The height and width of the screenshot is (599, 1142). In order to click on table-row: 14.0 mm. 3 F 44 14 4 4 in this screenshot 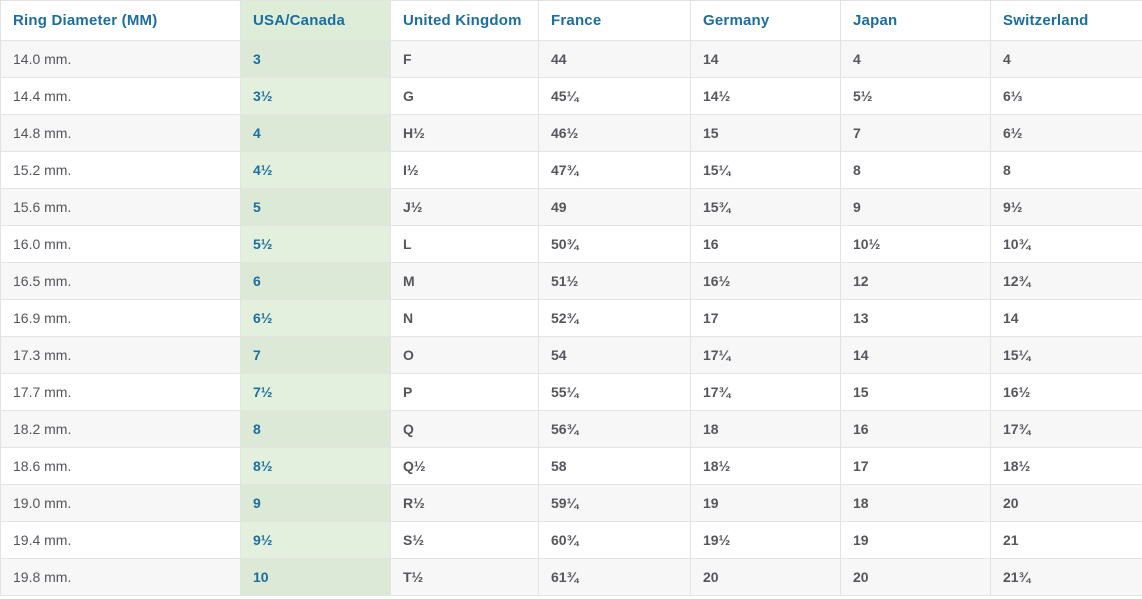, I will do `click(571, 59)`.